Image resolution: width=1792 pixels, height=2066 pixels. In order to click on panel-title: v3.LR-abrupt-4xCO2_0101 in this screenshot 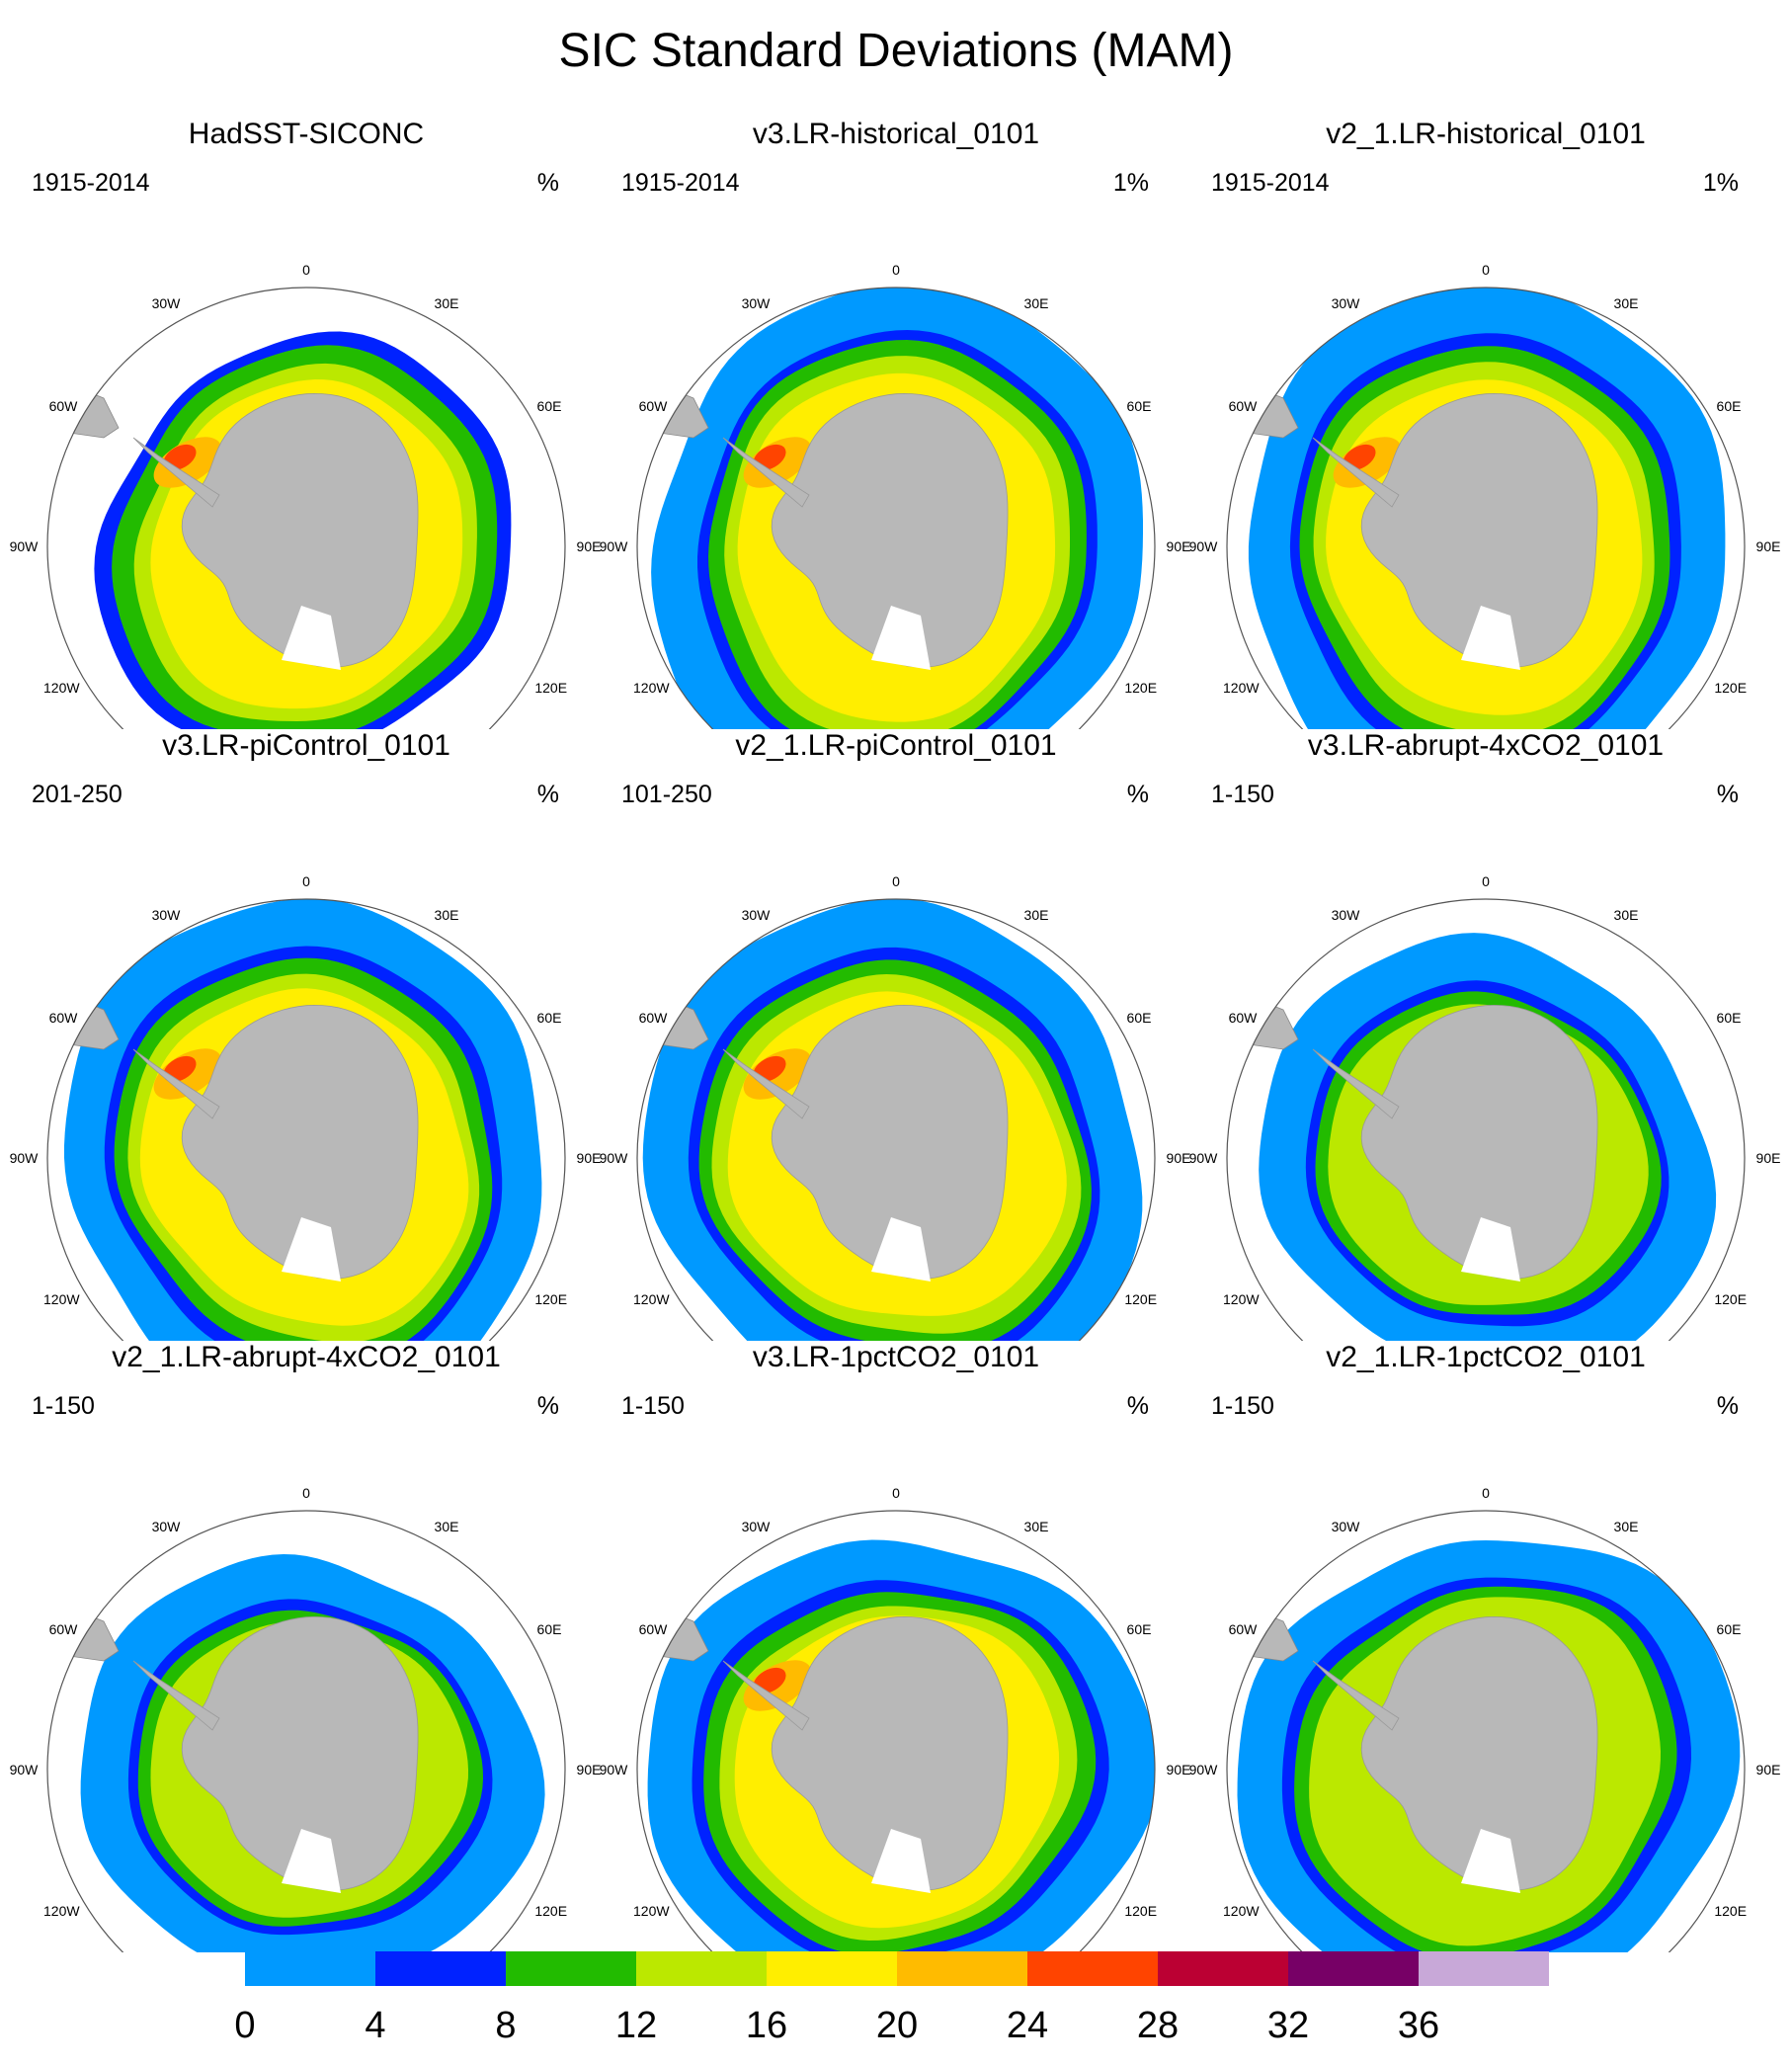, I will do `click(1486, 745)`.